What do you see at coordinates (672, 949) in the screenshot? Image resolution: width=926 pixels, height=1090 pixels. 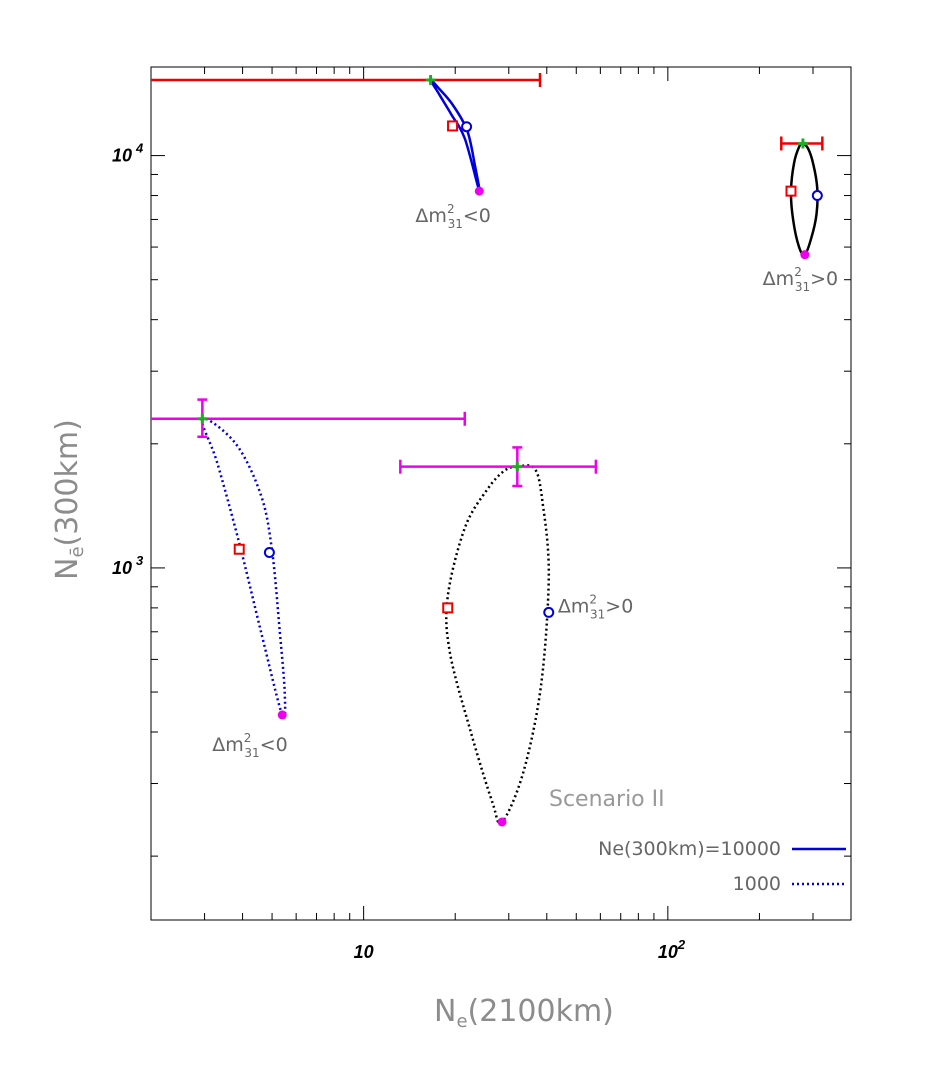 I see `x-tick-label: 102` at bounding box center [672, 949].